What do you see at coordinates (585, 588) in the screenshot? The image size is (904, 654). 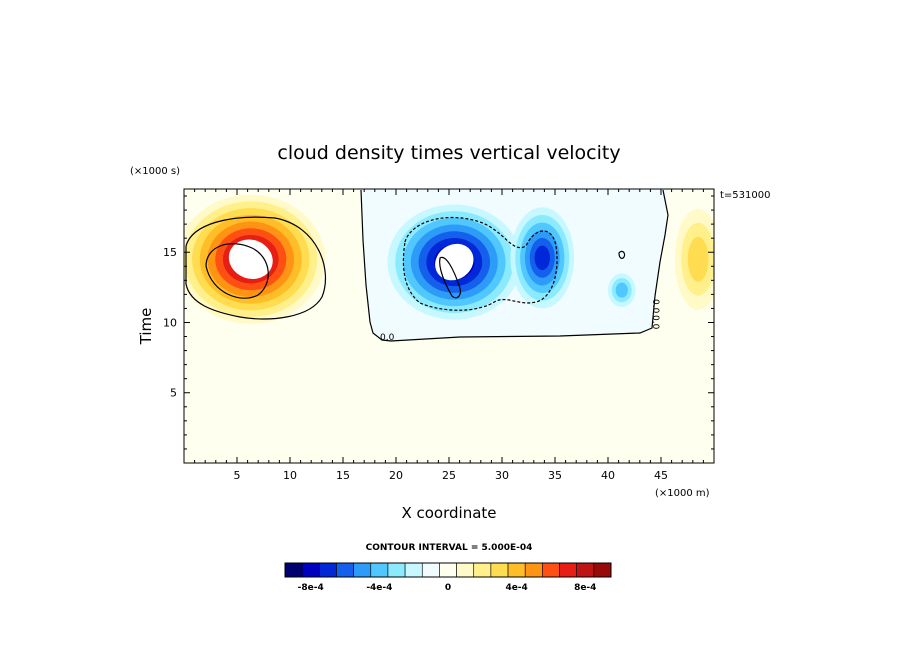 I see `colorbar-tick-label: 8e-4` at bounding box center [585, 588].